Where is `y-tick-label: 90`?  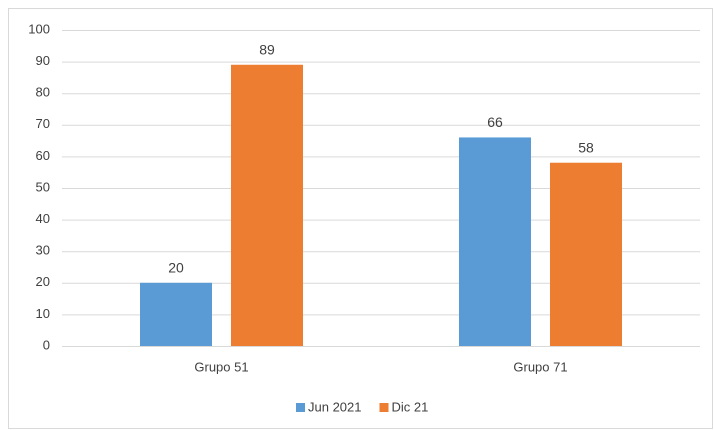
y-tick-label: 90 is located at coordinates (43, 60).